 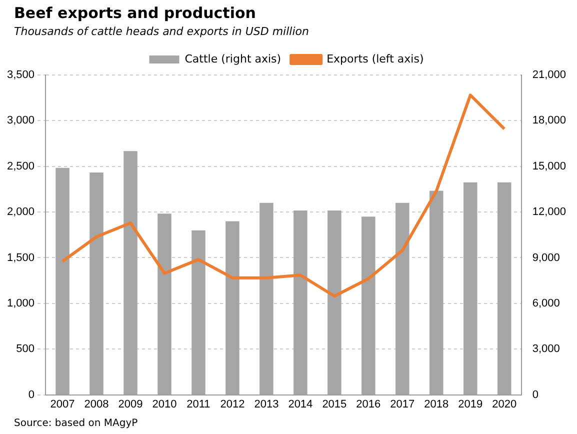 What do you see at coordinates (232, 404) in the screenshot?
I see `x-tick-label: 2012` at bounding box center [232, 404].